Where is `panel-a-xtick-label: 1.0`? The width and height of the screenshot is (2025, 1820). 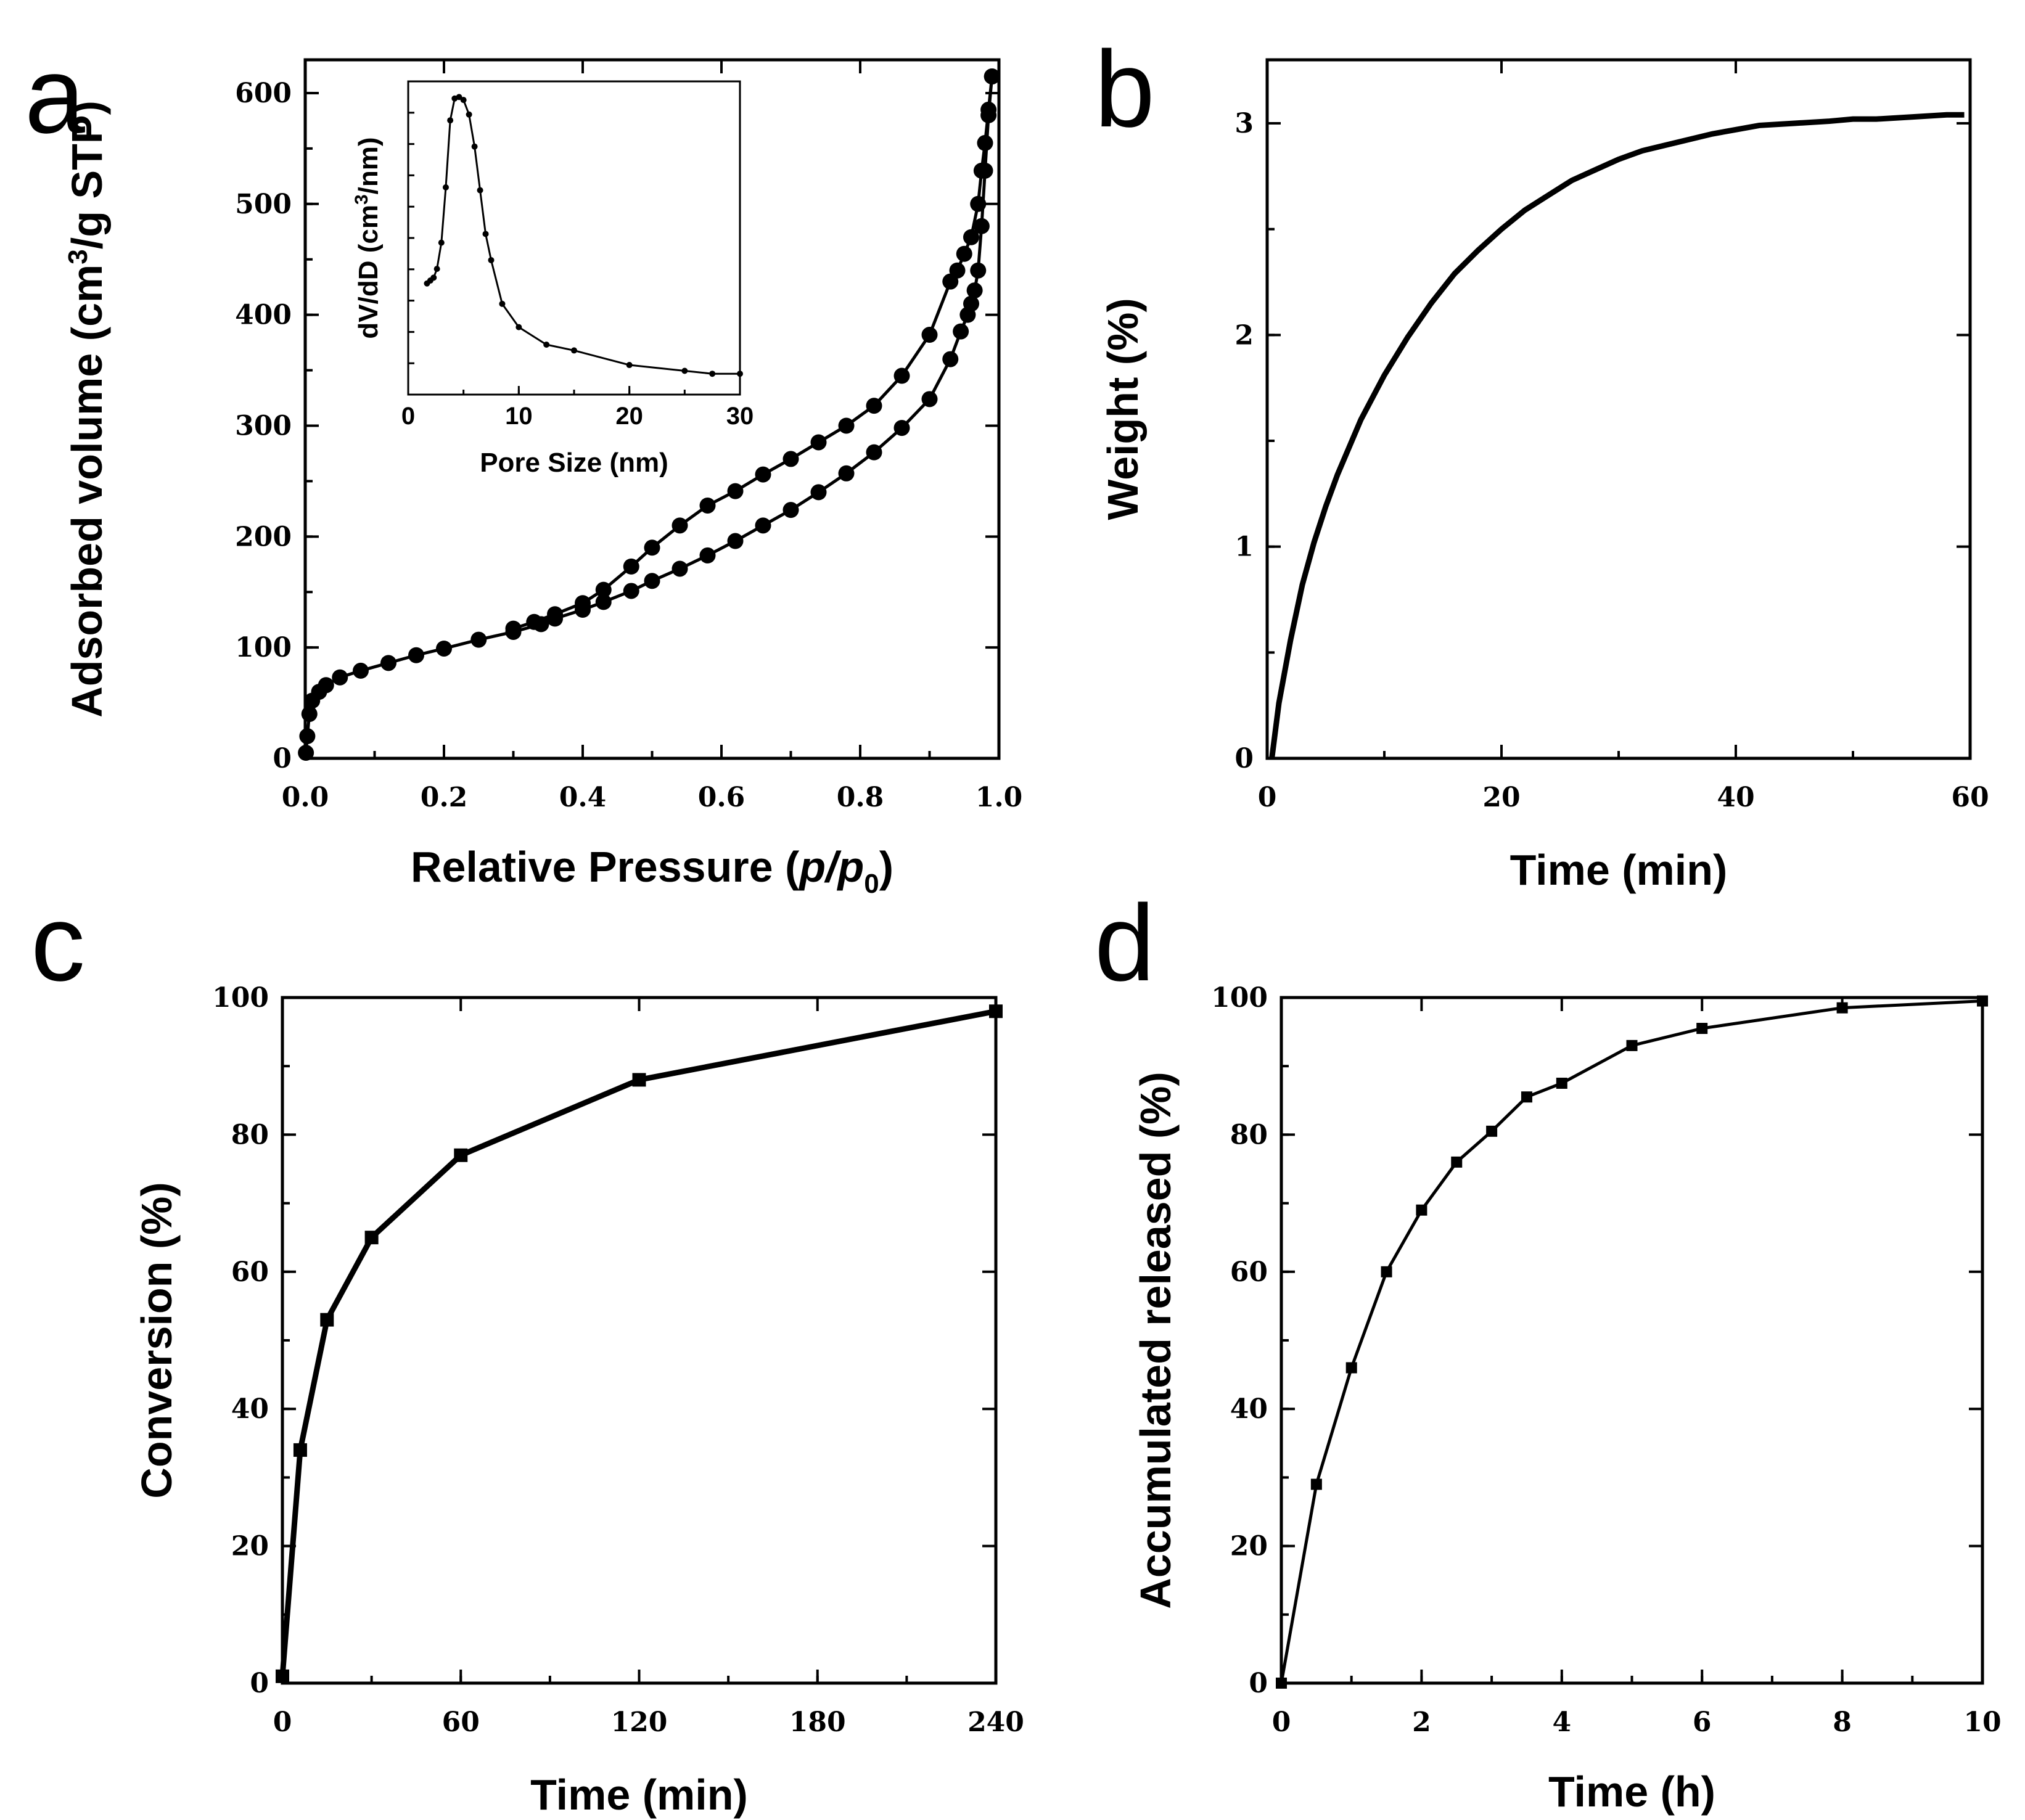
panel-a-xtick-label: 1.0 is located at coordinates (1000, 797).